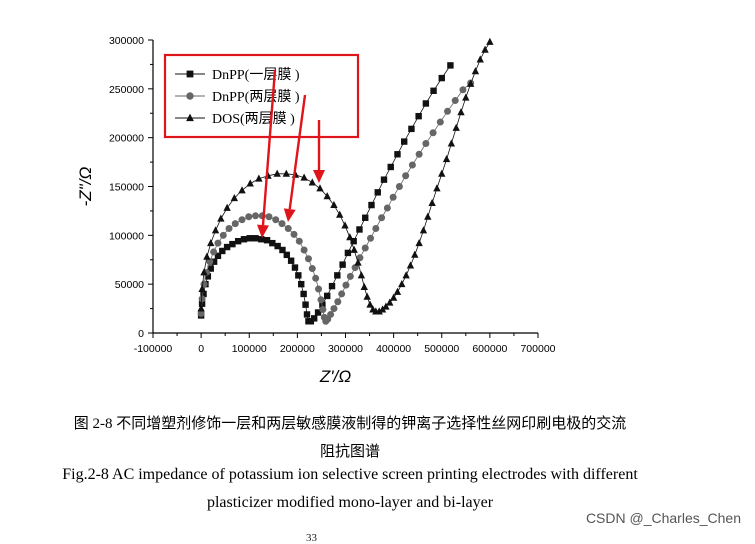 The image size is (755, 544). Describe the element at coordinates (85, 187) in the screenshot. I see `y-axis-title: -Z"/Ω` at that location.